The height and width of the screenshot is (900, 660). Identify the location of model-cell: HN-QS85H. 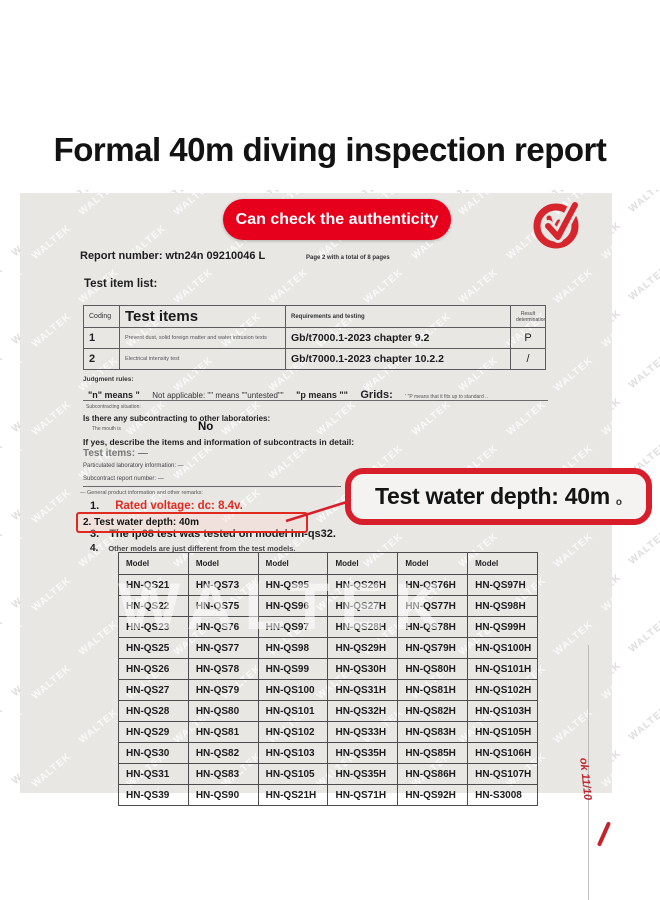
(433, 753).